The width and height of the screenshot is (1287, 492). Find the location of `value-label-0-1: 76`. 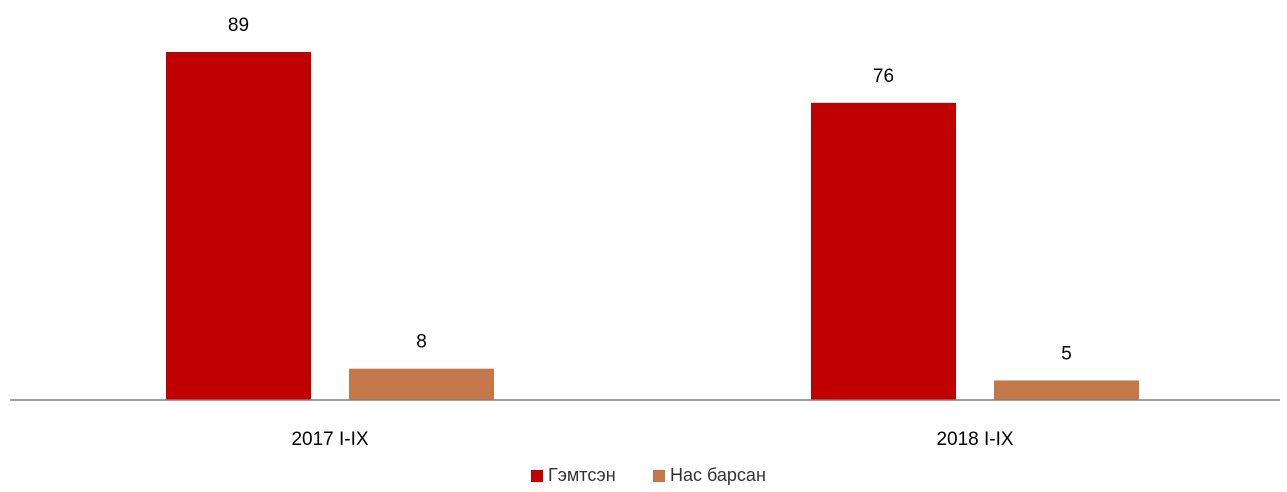

value-label-0-1: 76 is located at coordinates (883, 76).